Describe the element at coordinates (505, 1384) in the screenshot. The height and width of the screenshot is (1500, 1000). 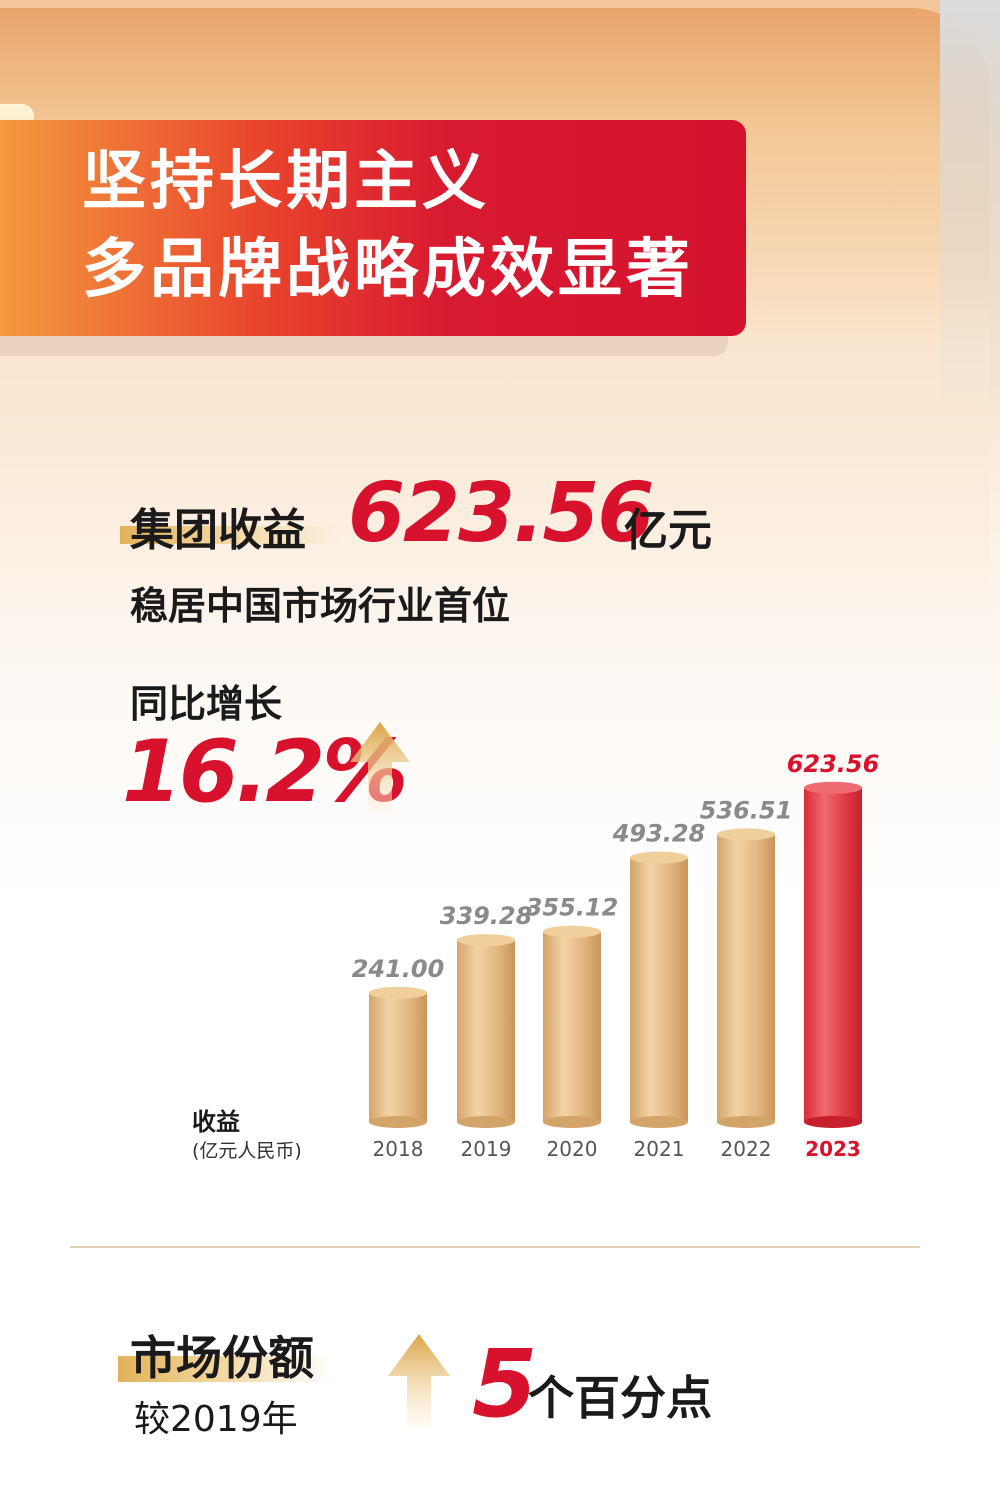
I see `market-share-number: 5` at that location.